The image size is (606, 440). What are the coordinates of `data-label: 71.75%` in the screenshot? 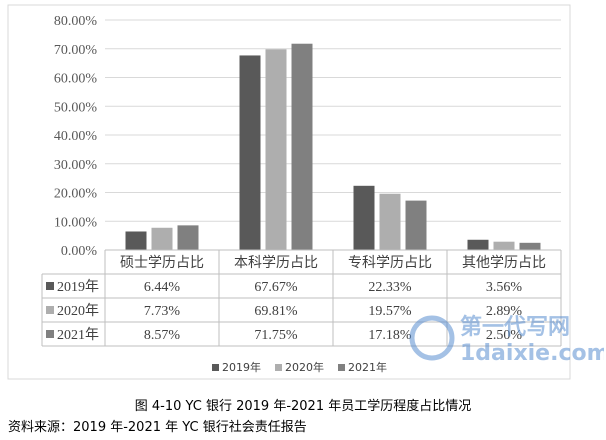 It's located at (276, 335).